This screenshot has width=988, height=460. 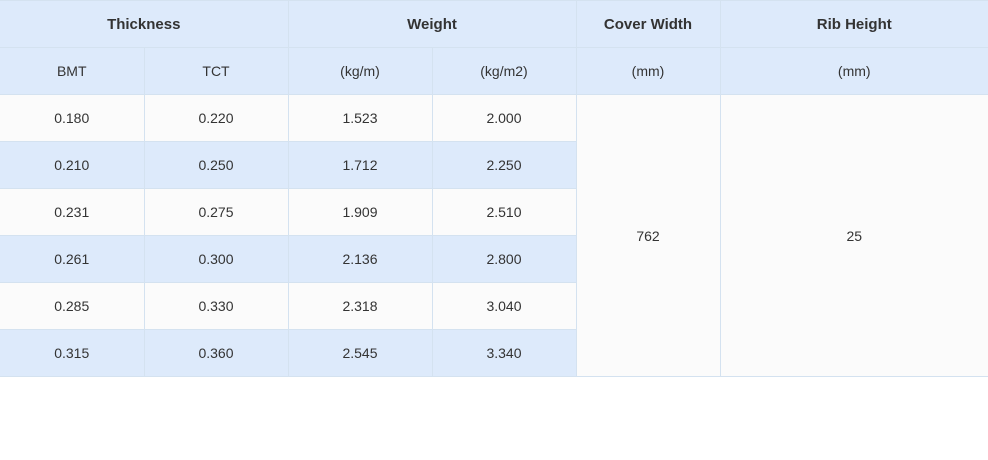 I want to click on header-bmt: BMT, so click(x=72, y=71).